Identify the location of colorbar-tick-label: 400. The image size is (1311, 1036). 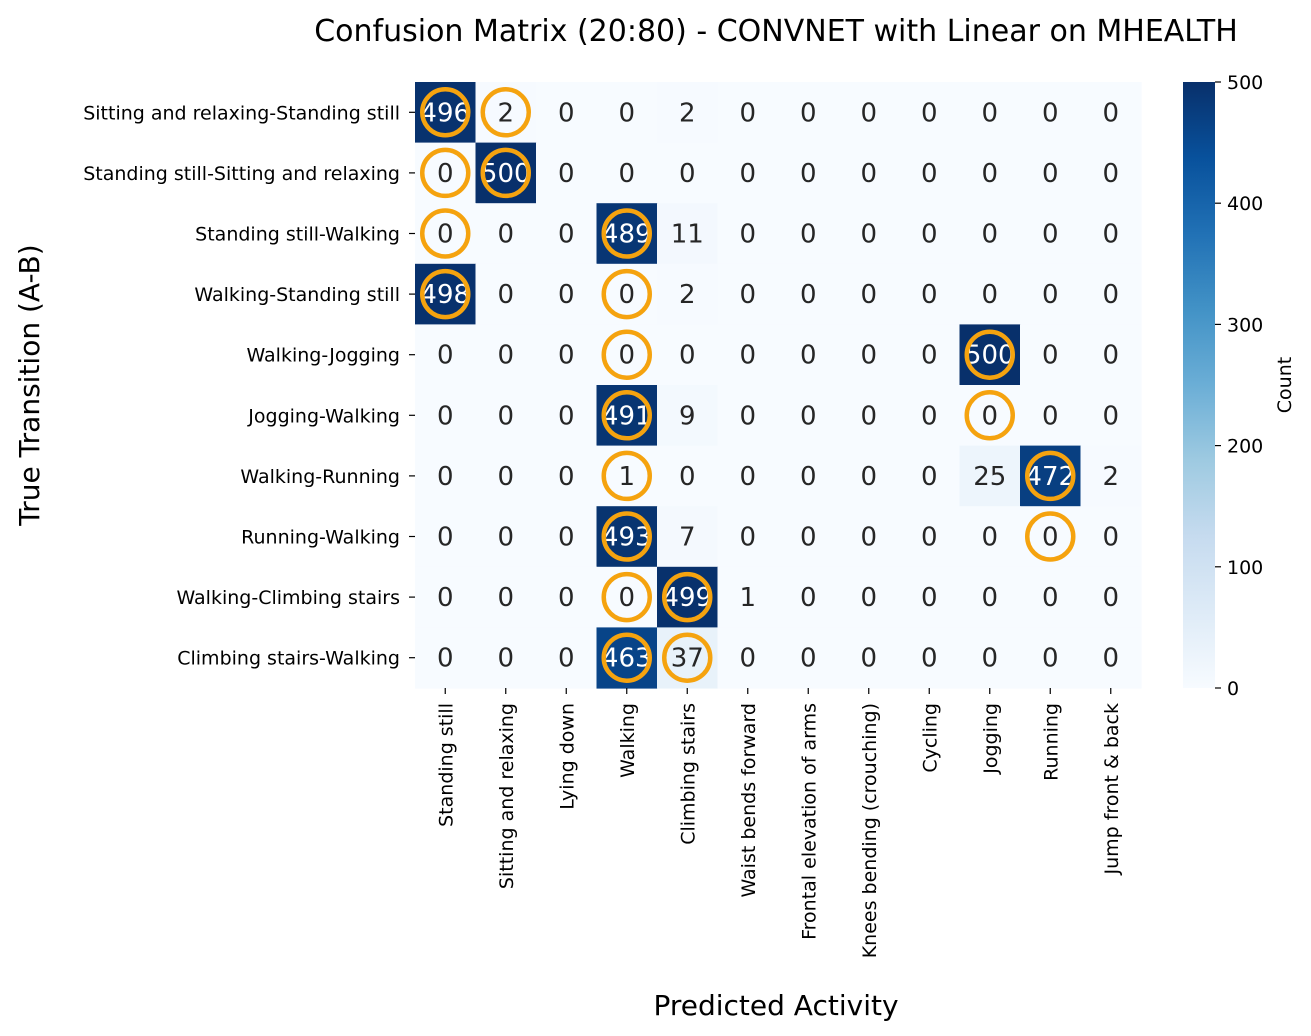
(1245, 204).